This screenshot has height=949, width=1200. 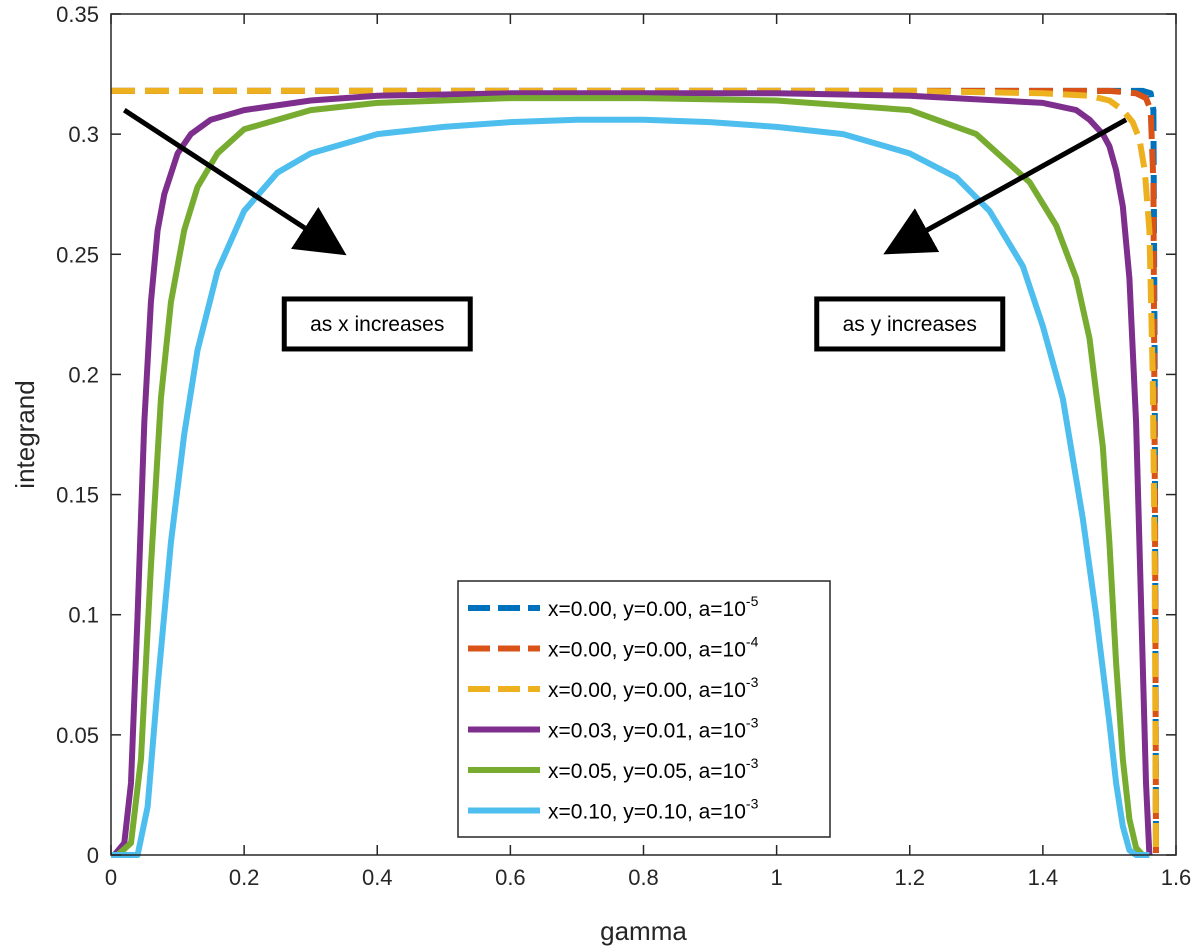 I want to click on x-axis-label: gamma, so click(x=643, y=931).